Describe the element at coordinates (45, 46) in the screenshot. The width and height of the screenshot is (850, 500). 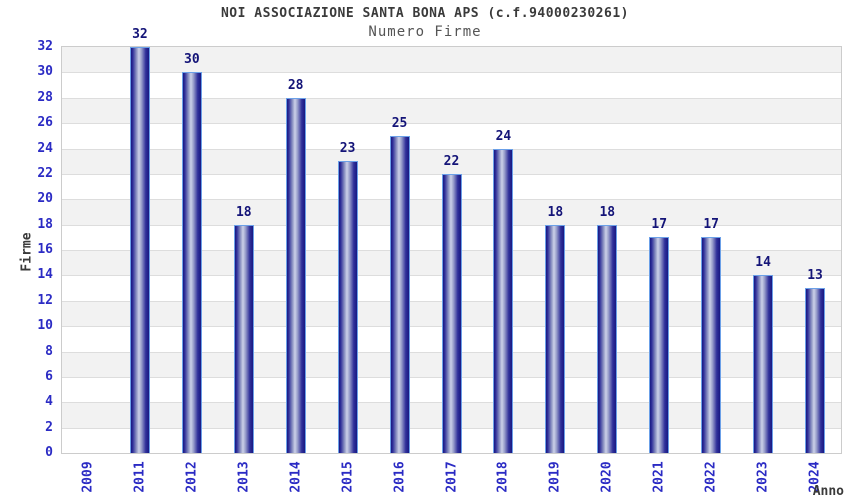
I see `y-tick-label-32: 32` at that location.